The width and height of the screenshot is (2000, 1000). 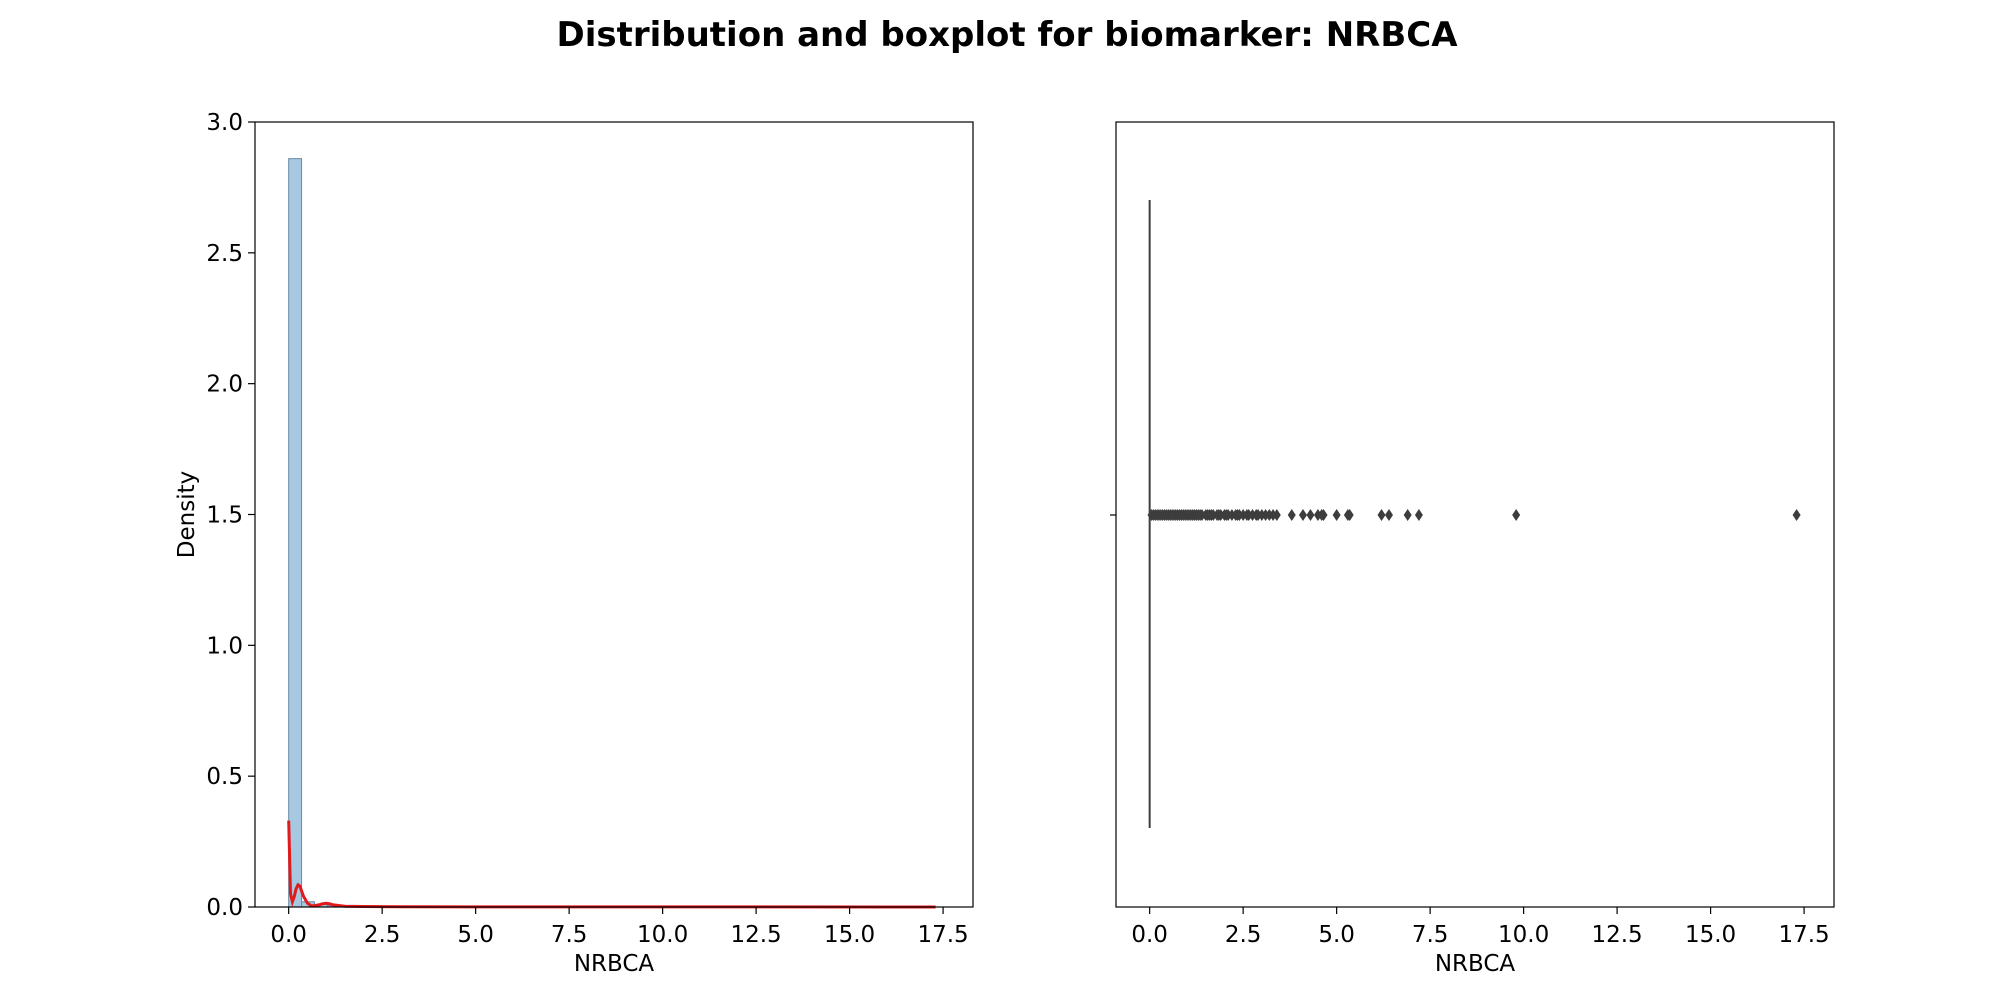 What do you see at coordinates (224, 516) in the screenshot?
I see `histogram-y-tick-label: 1.5` at bounding box center [224, 516].